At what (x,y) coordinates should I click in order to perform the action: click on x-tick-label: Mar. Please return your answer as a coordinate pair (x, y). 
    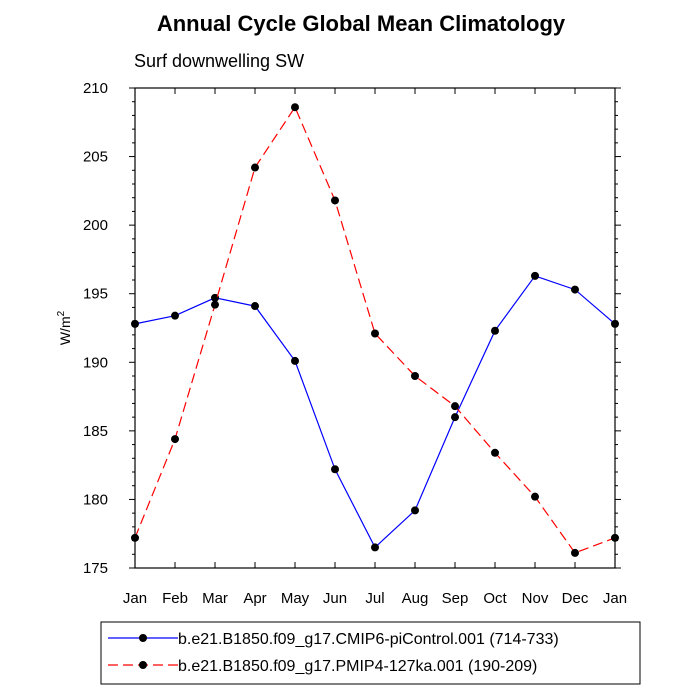
    Looking at the image, I should click on (215, 598).